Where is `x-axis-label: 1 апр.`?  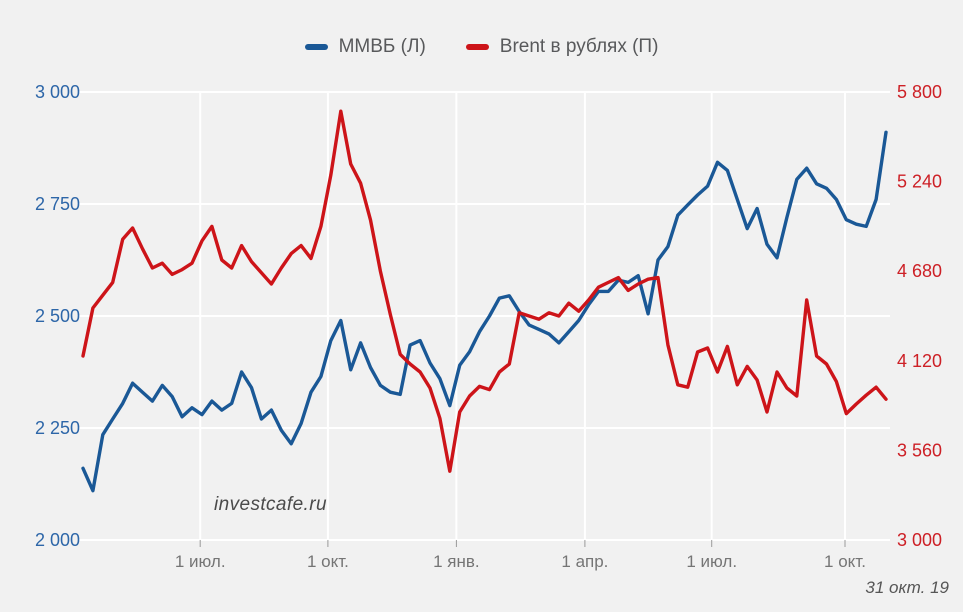
x-axis-label: 1 апр. is located at coordinates (584, 561).